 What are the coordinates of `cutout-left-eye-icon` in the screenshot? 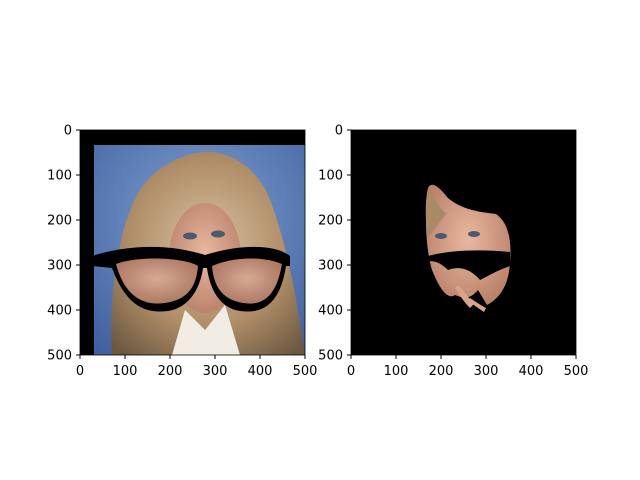 It's located at (441, 236).